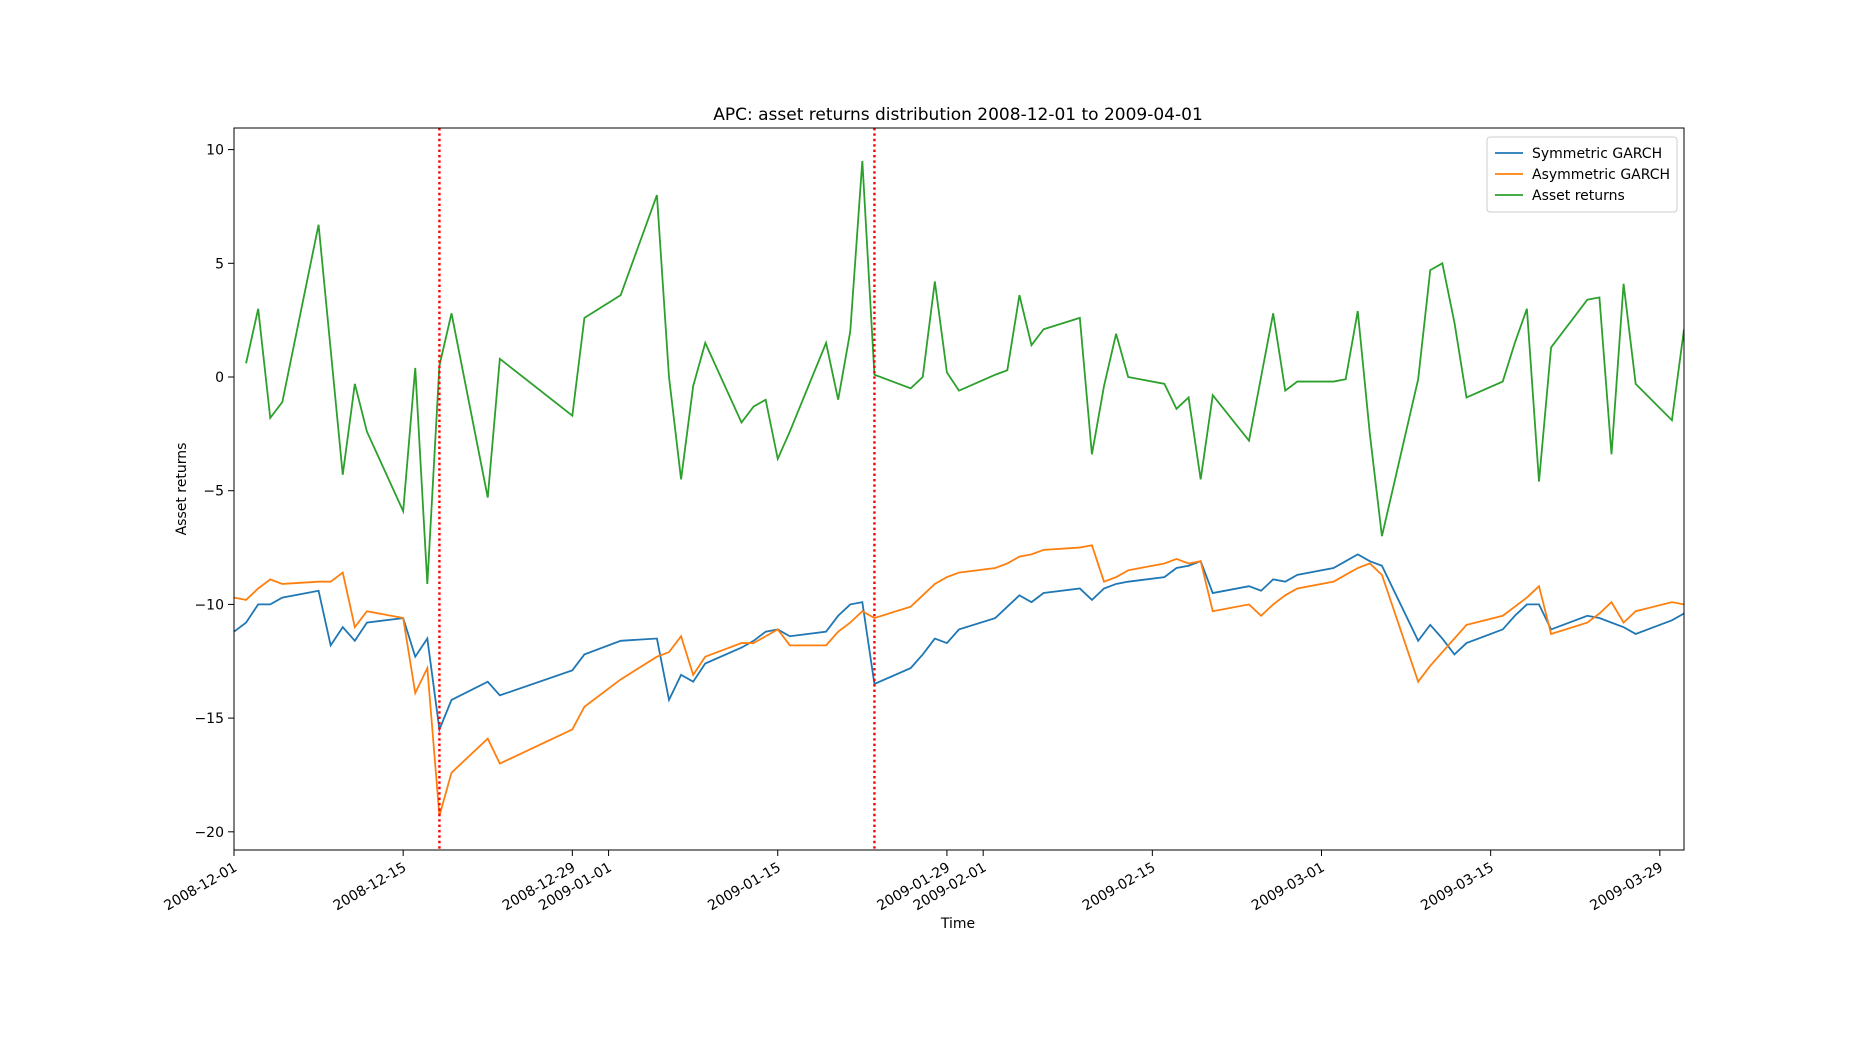 This screenshot has width=1850, height=1050. Describe the element at coordinates (370, 887) in the screenshot. I see `x-tick-label: 2008-12-15` at that location.